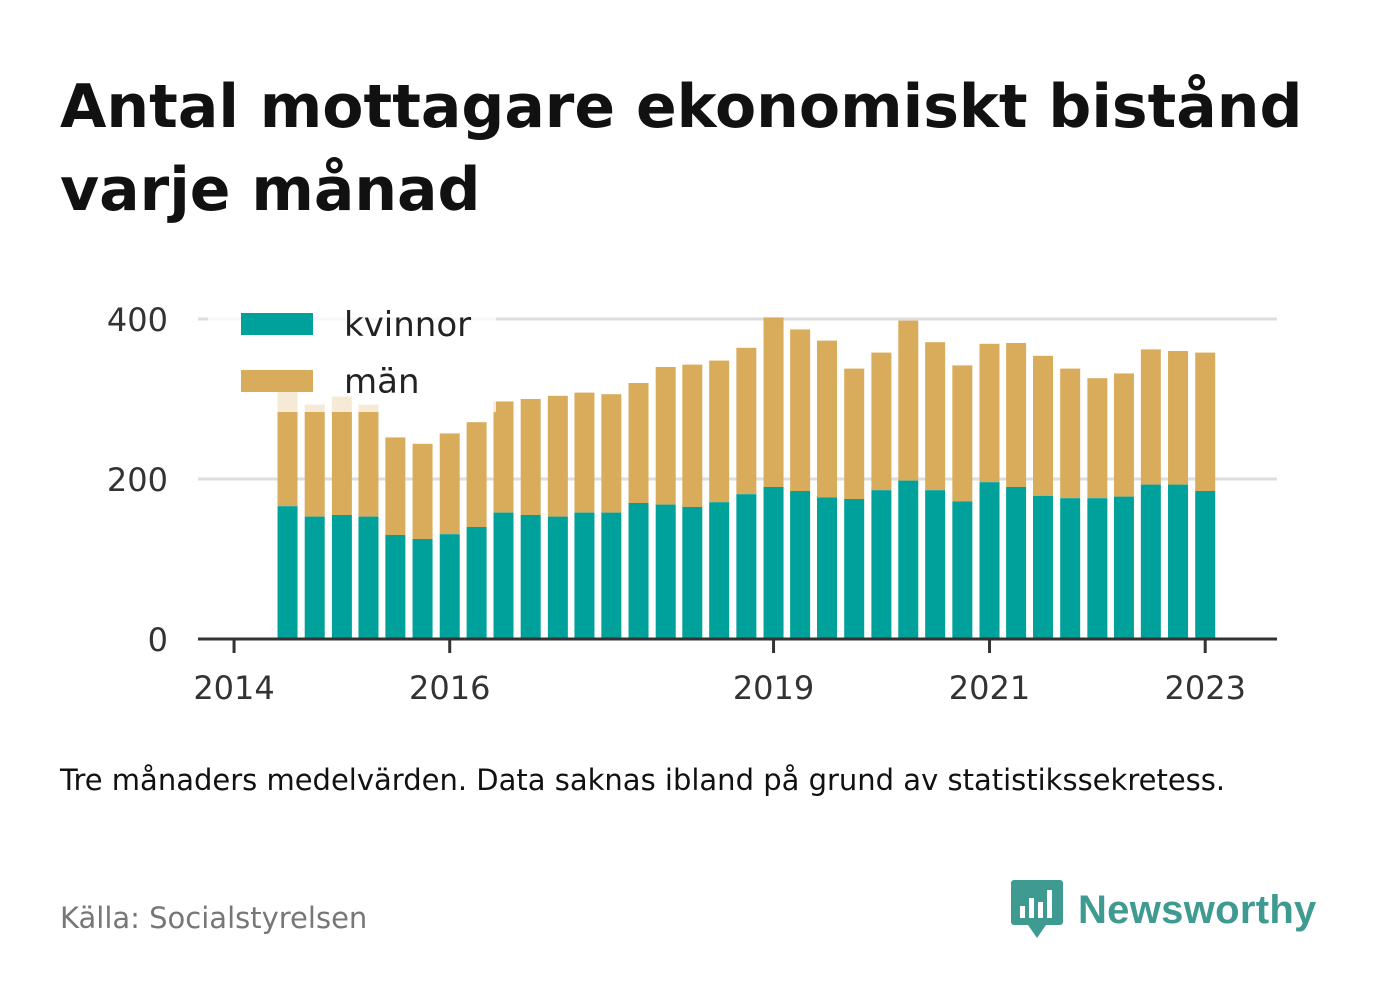 Image resolution: width=1382 pixels, height=999 pixels. I want to click on x-tick-label: 2023, so click(1204, 688).